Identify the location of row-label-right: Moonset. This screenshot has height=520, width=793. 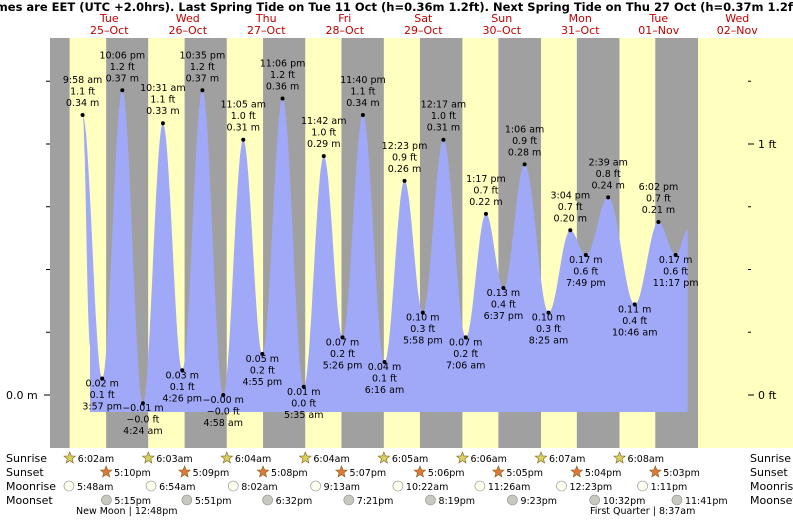
(771, 500).